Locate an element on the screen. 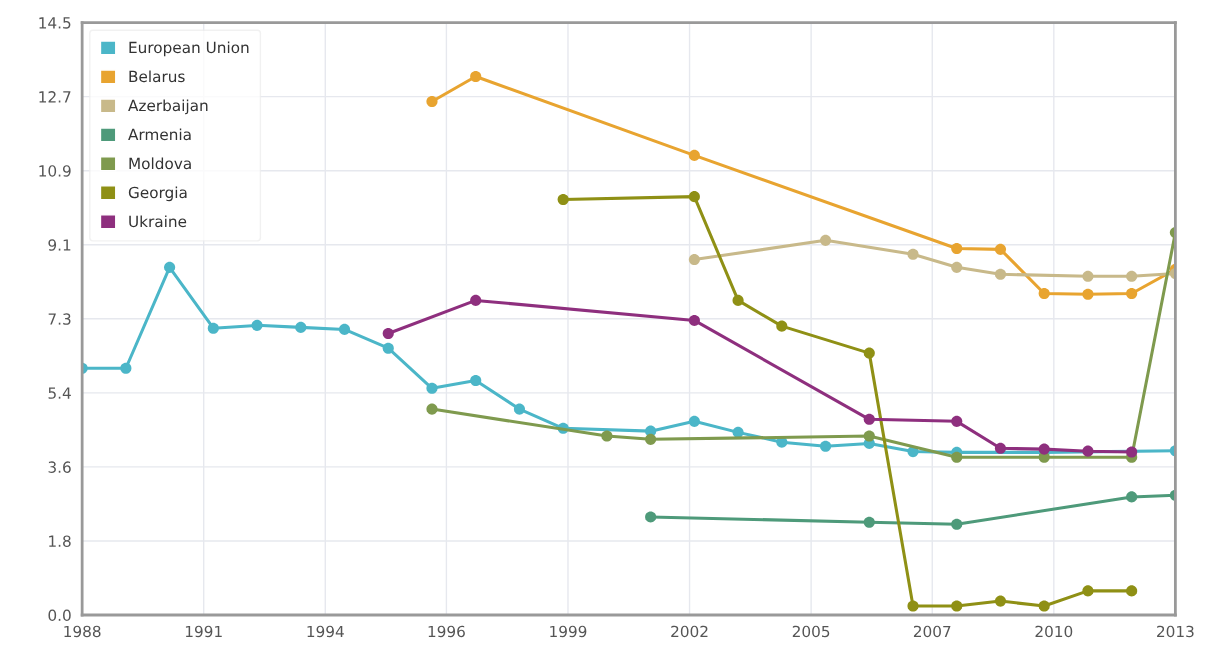 This screenshot has width=1208, height=646. legend-label: Moldova is located at coordinates (160, 163).